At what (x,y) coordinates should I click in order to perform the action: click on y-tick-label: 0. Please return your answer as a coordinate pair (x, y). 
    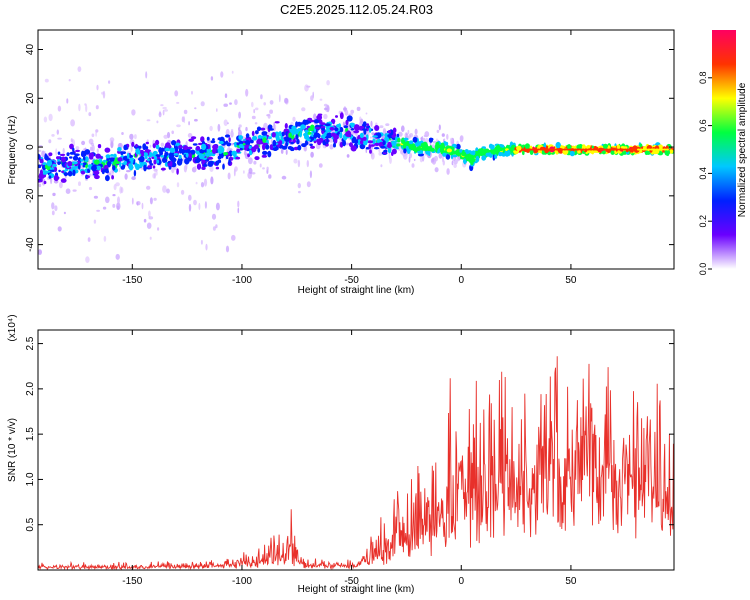
    Looking at the image, I should click on (30, 147).